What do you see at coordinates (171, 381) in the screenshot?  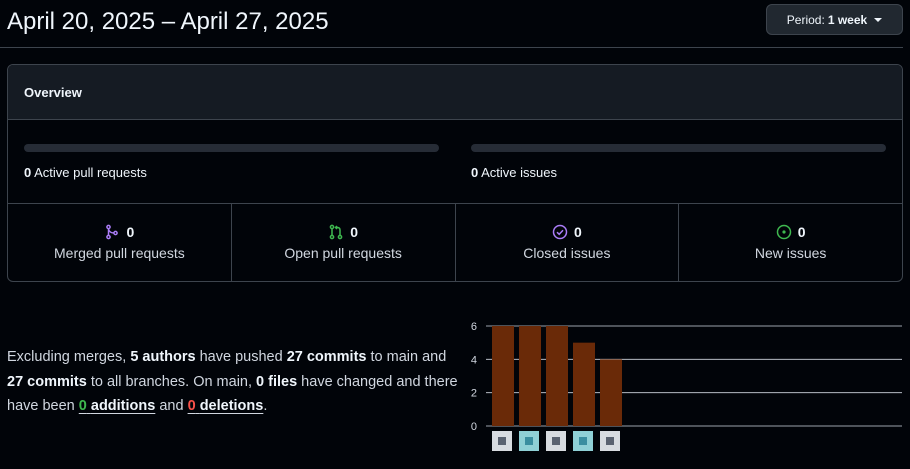 I see `summary-text: to all branches. On main,` at bounding box center [171, 381].